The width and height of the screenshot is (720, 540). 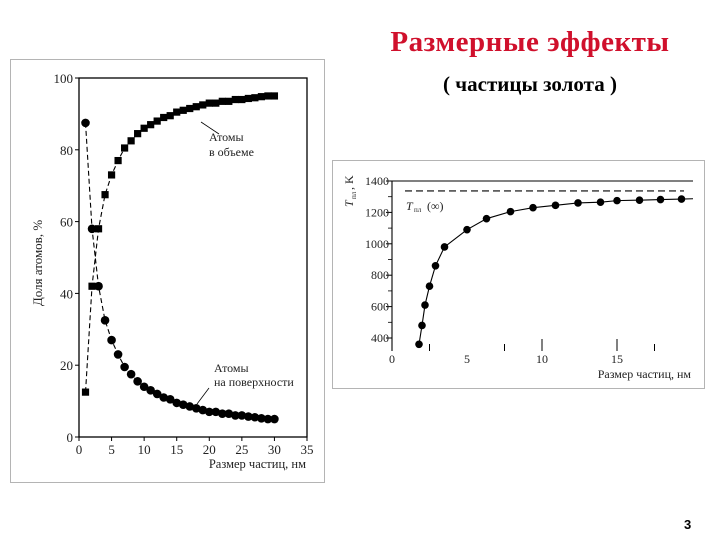 What do you see at coordinates (530, 84) in the screenshot?
I see `slide-subtitle: ( частицы золота )` at bounding box center [530, 84].